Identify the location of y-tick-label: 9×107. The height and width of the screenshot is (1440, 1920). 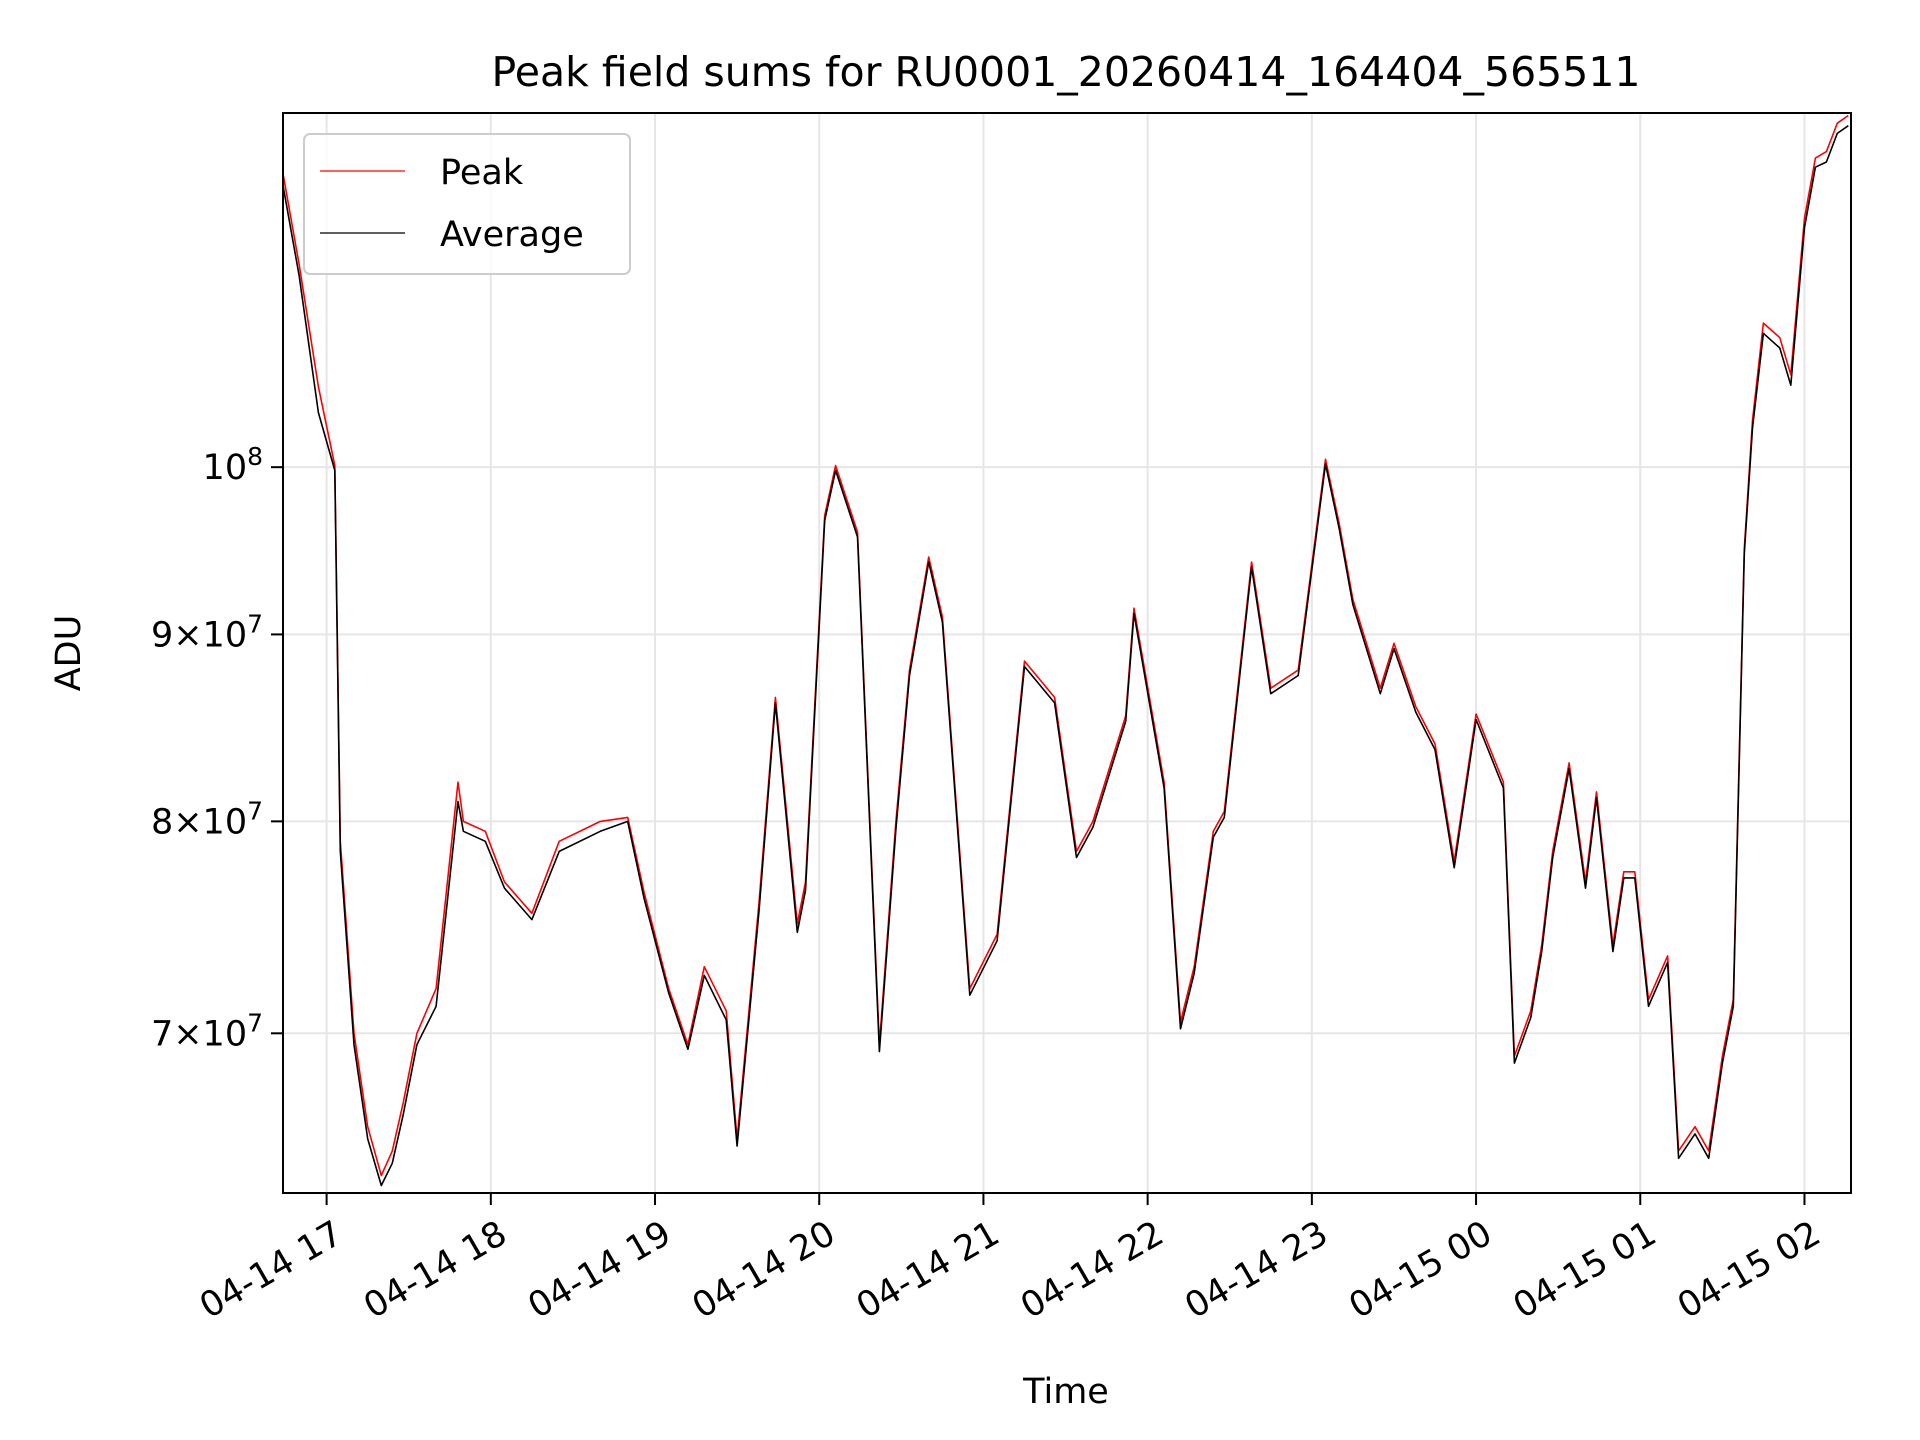
(207, 632).